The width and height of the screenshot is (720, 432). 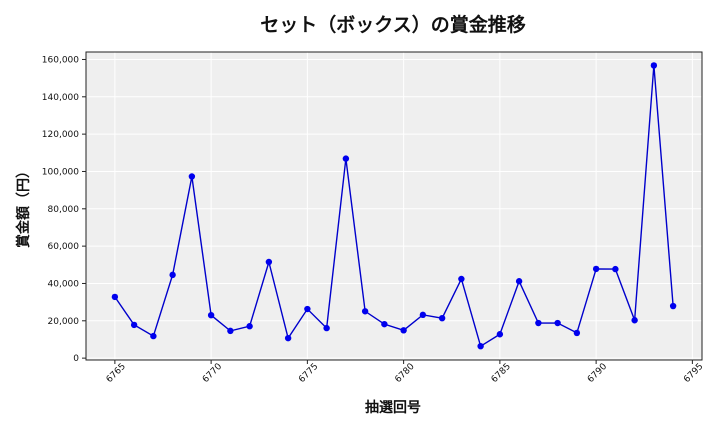 What do you see at coordinates (76, 359) in the screenshot?
I see `y-tick-label: 0` at bounding box center [76, 359].